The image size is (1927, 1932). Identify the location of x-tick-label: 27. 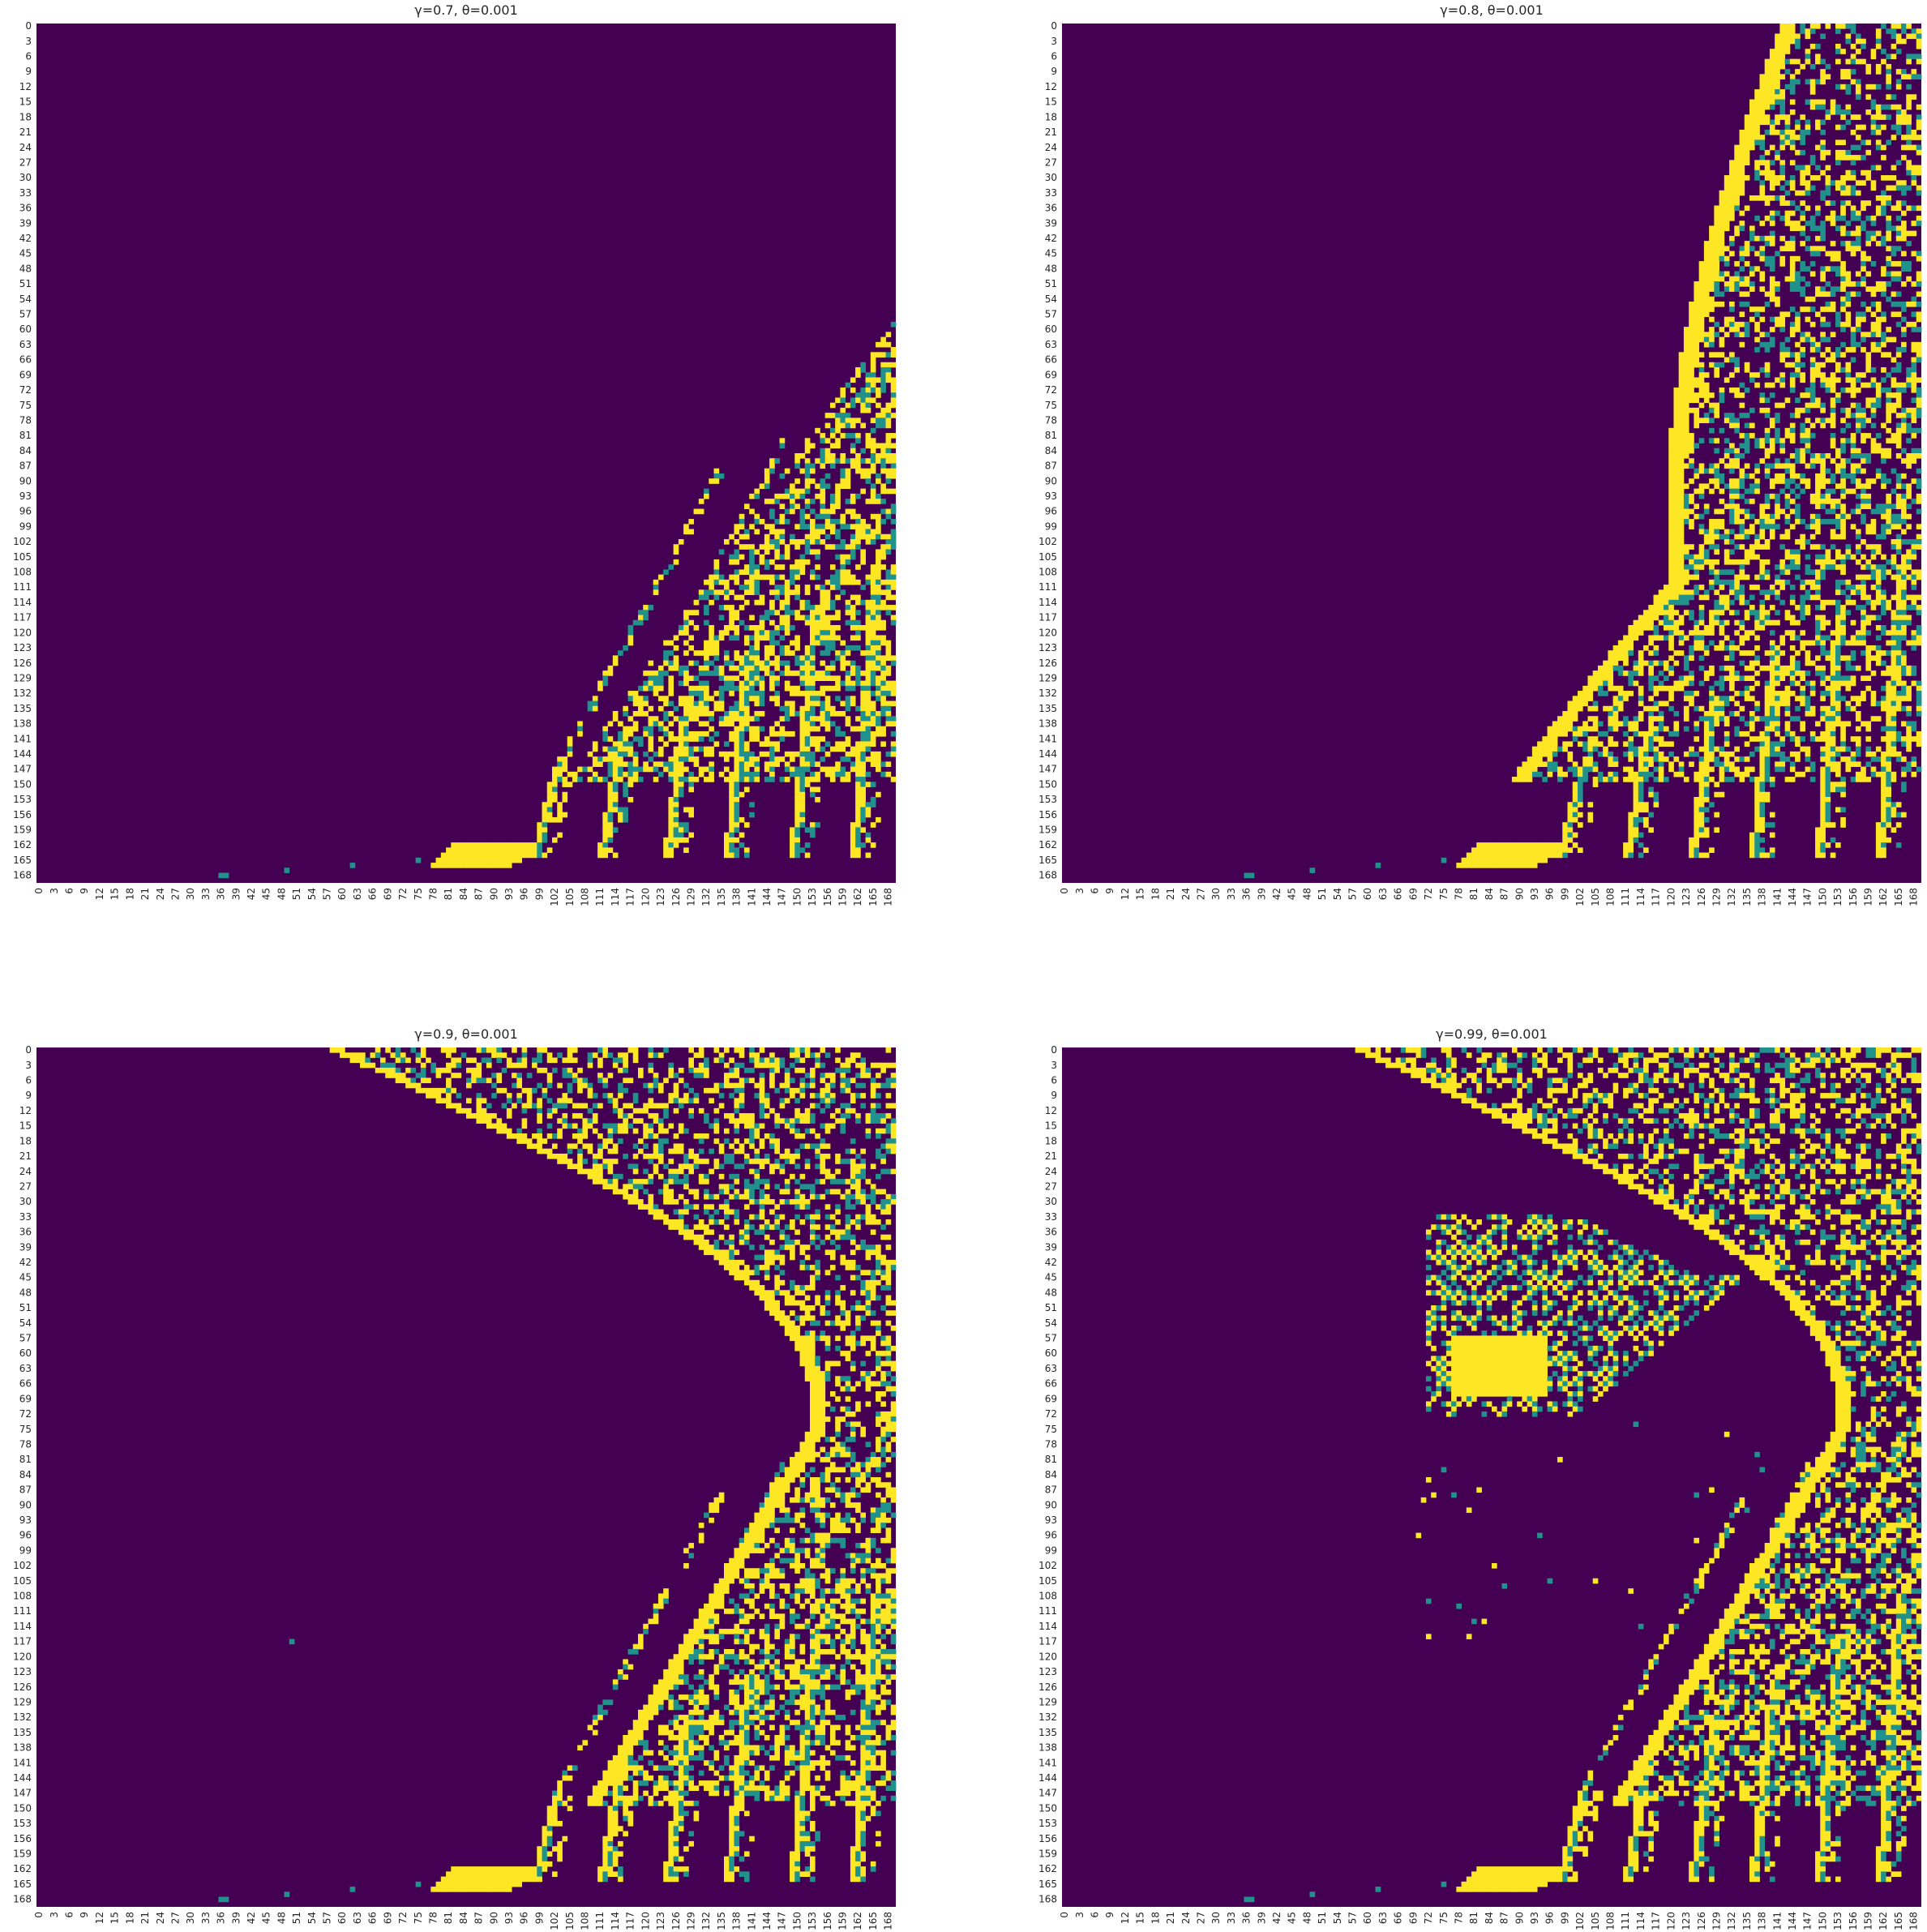
(175, 894).